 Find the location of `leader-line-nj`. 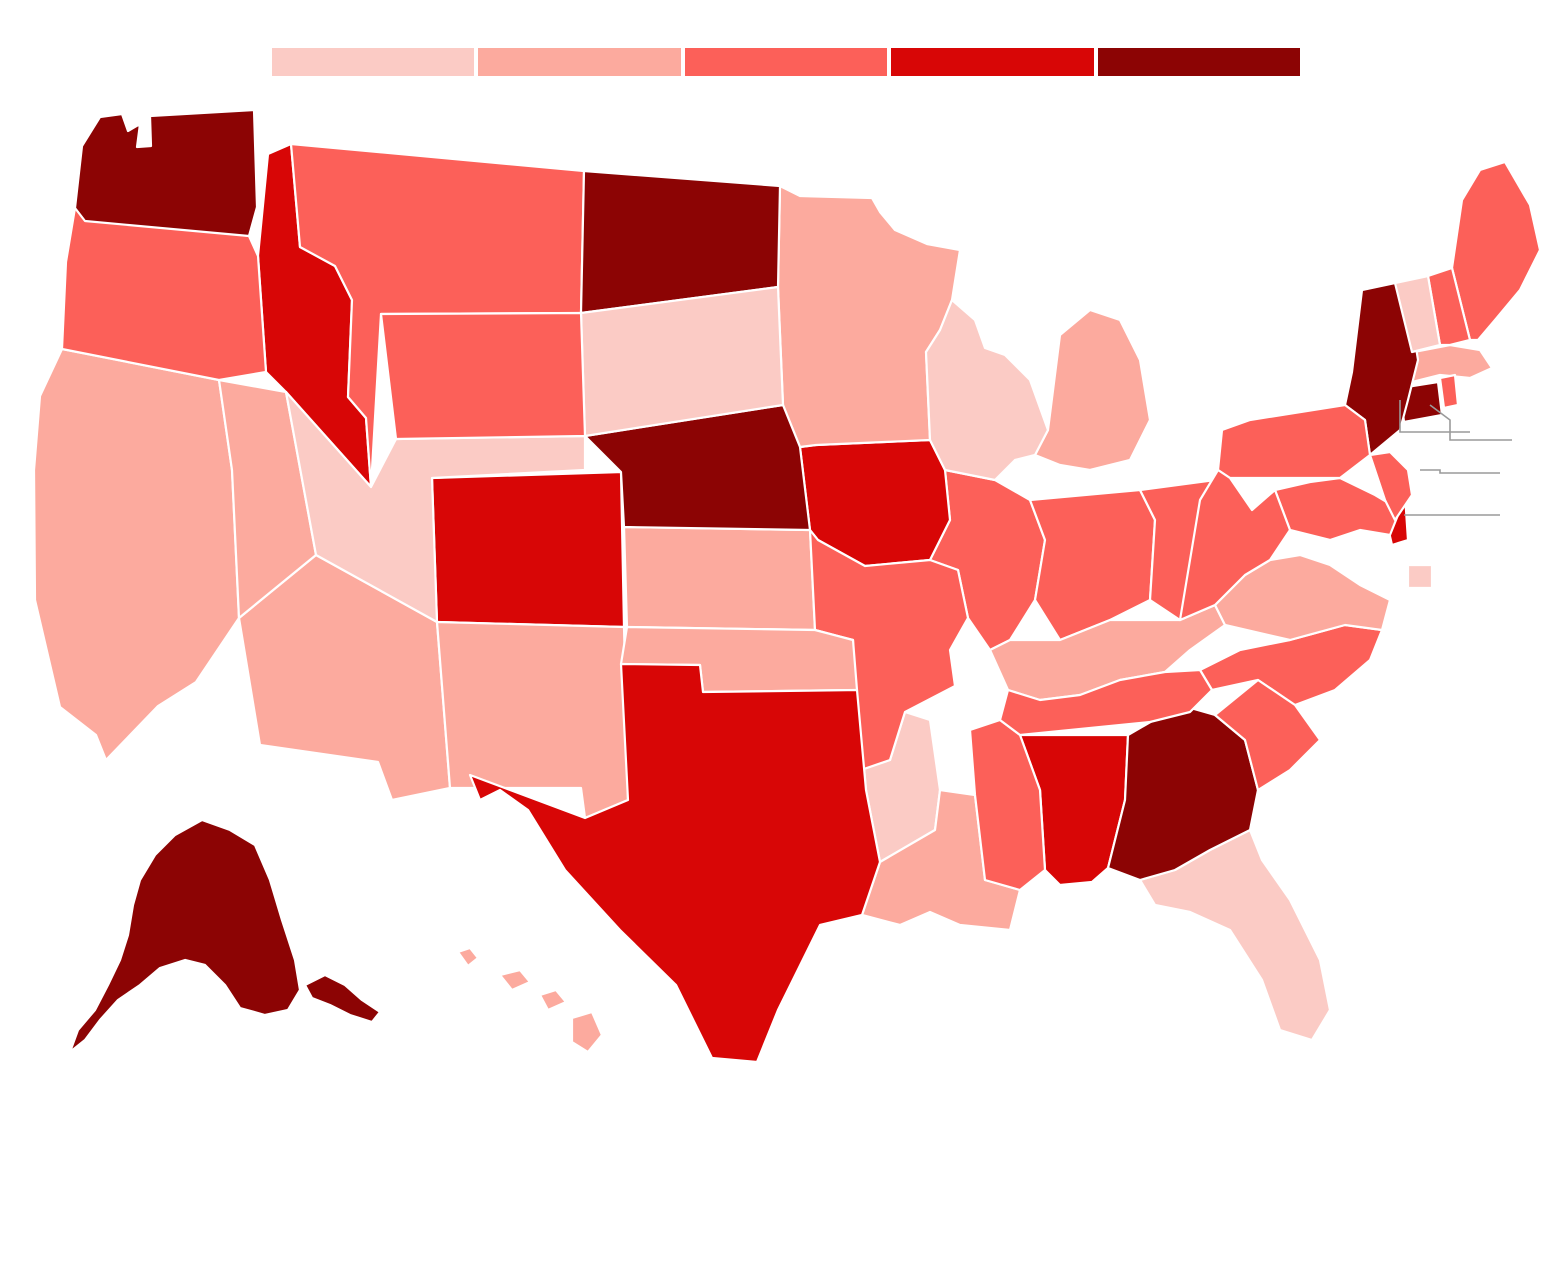

leader-line-nj is located at coordinates (1460, 471).